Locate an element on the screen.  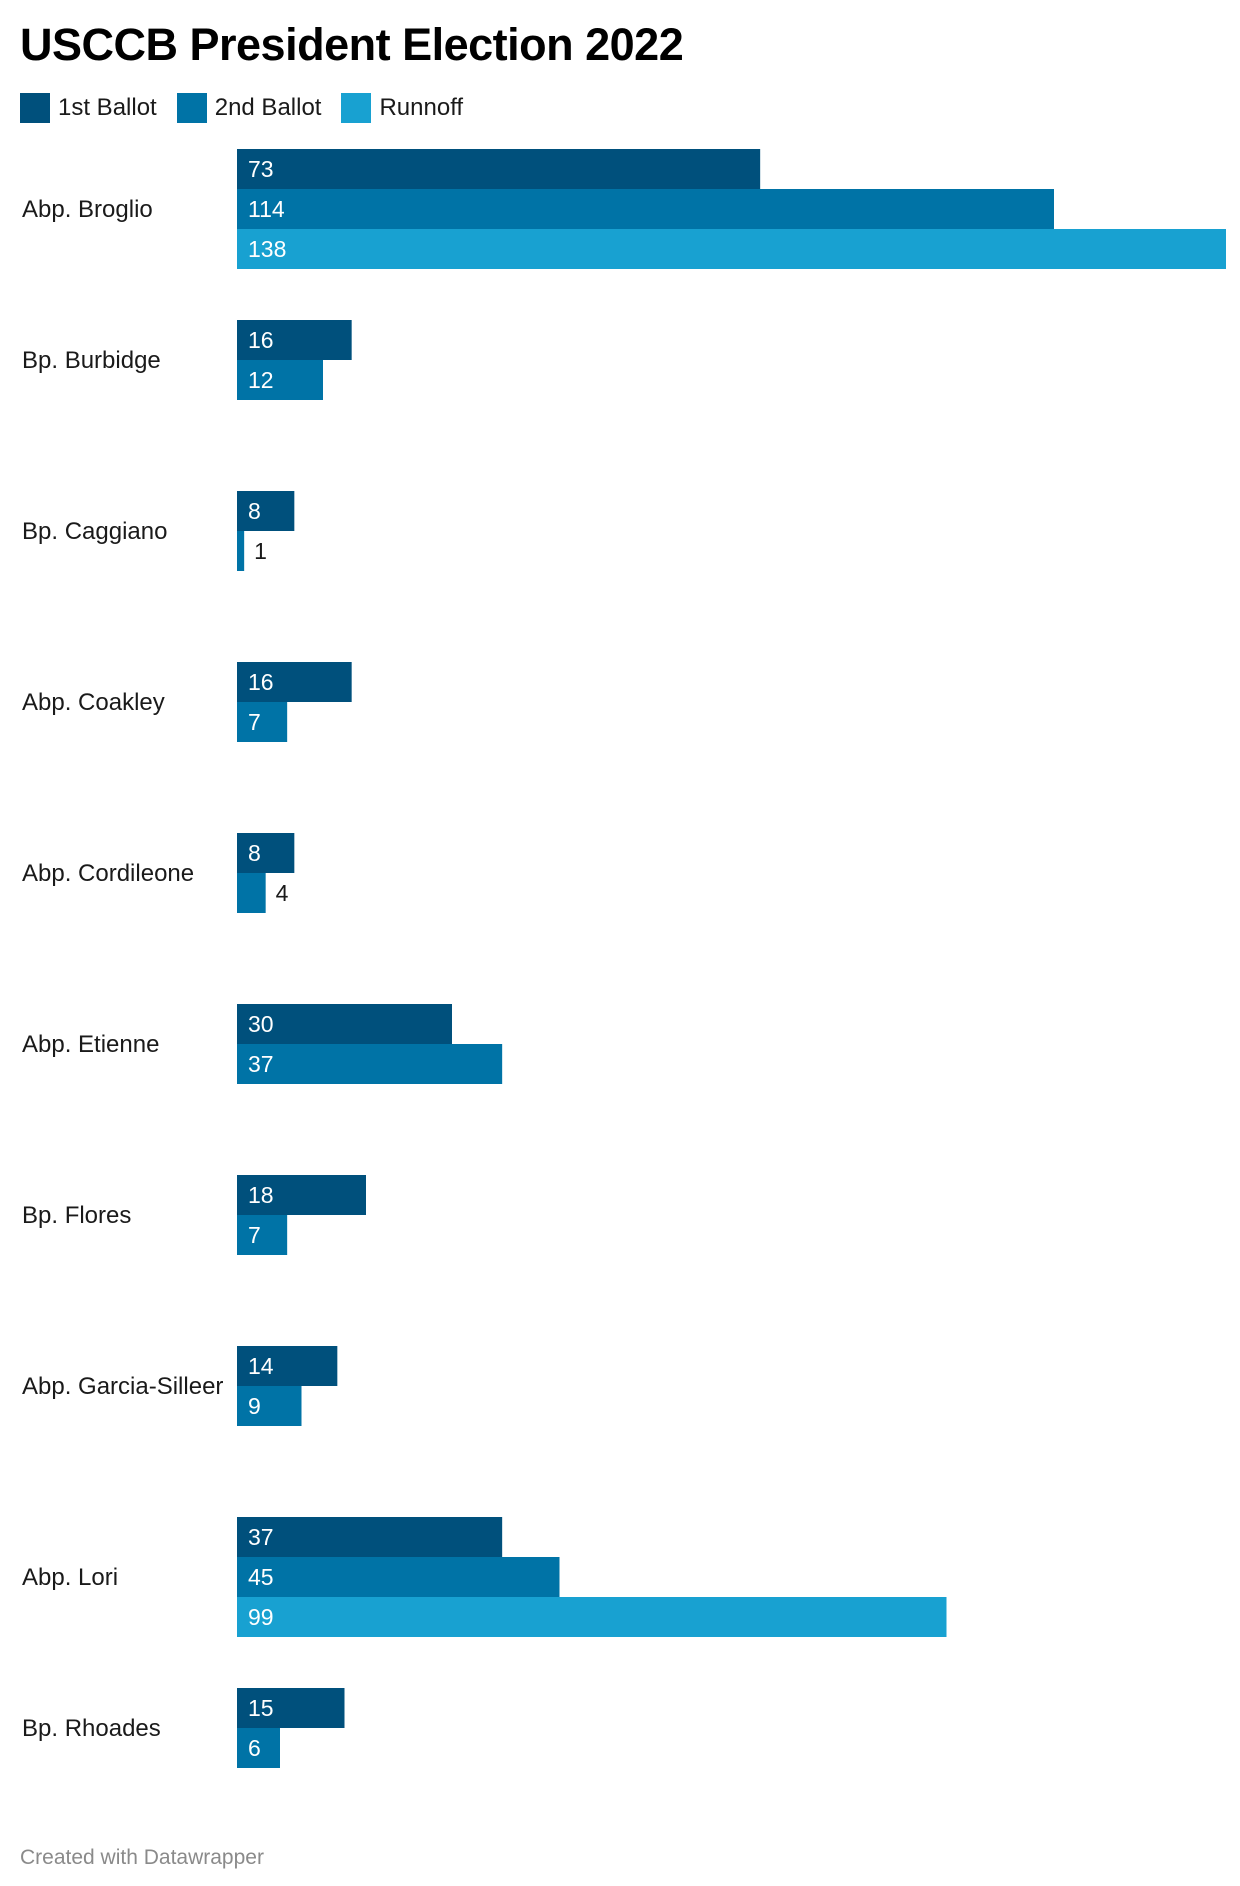
value-label-bp-flores-2nd-ballot: 7 is located at coordinates (254, 1235).